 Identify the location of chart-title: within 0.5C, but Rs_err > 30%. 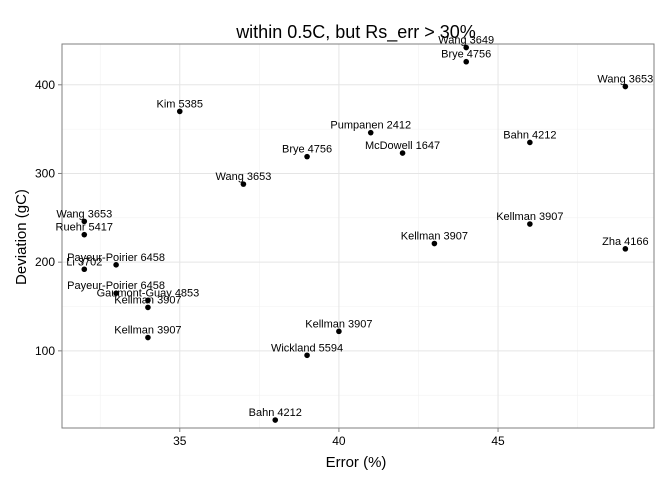
(355, 32).